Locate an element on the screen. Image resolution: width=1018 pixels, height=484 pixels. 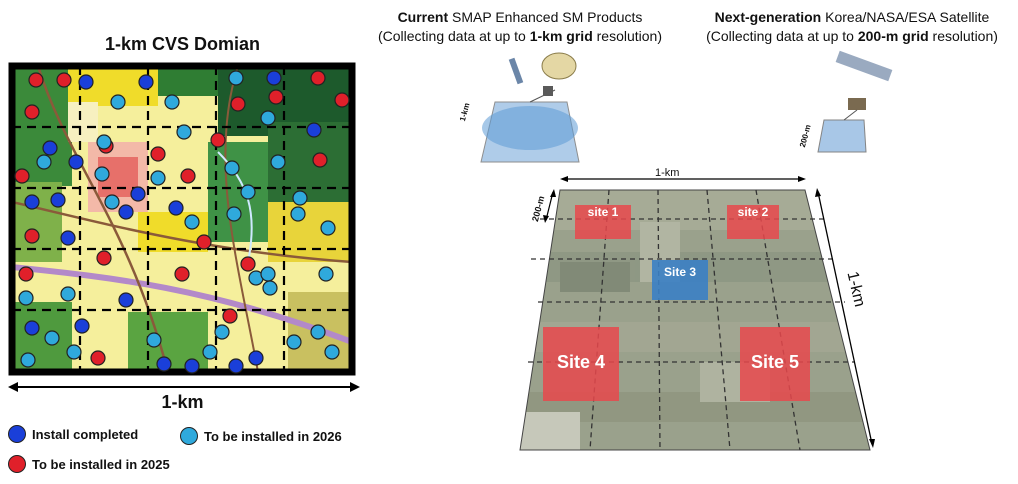
header-next-l2c: resolution) is located at coordinates (963, 36).